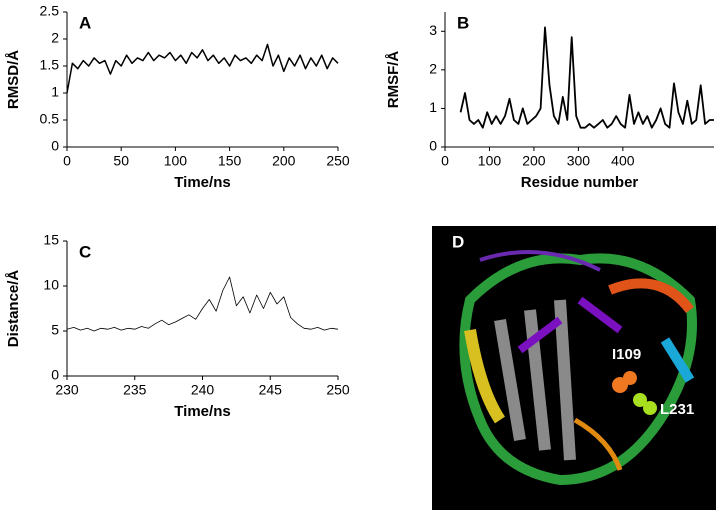  What do you see at coordinates (433, 30) in the screenshot?
I see `y-tick-label: 3` at bounding box center [433, 30].